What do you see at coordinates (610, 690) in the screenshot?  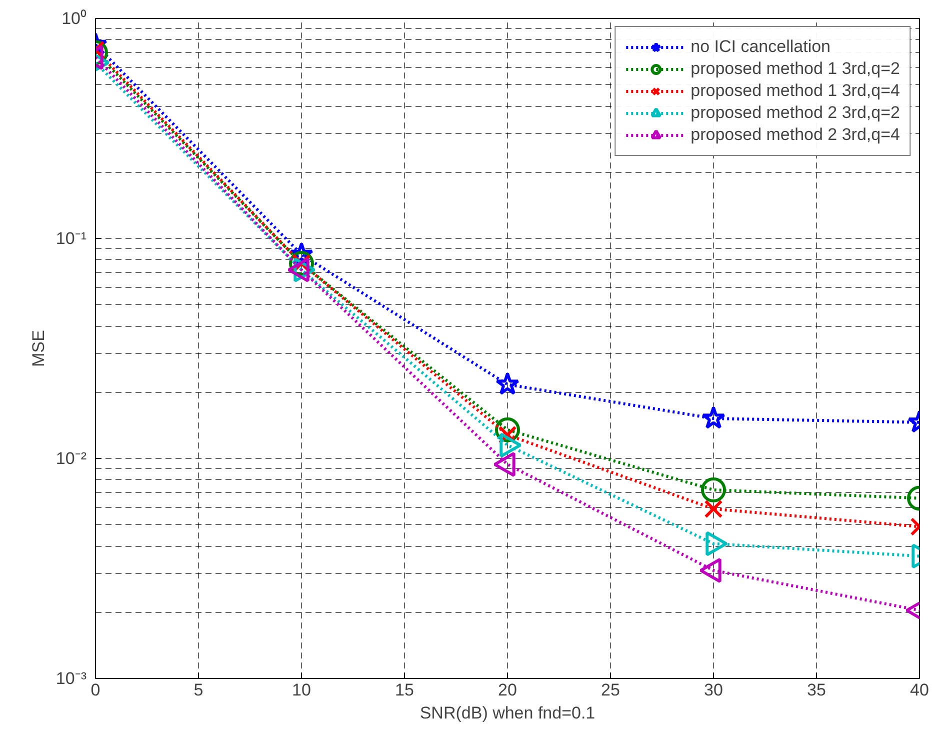 I see `x-tick-label: 25` at bounding box center [610, 690].